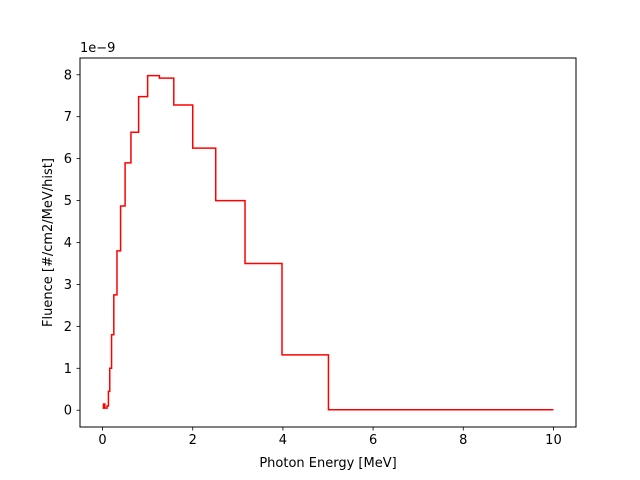  What do you see at coordinates (553, 440) in the screenshot?
I see `x-tick-label: 10` at bounding box center [553, 440].